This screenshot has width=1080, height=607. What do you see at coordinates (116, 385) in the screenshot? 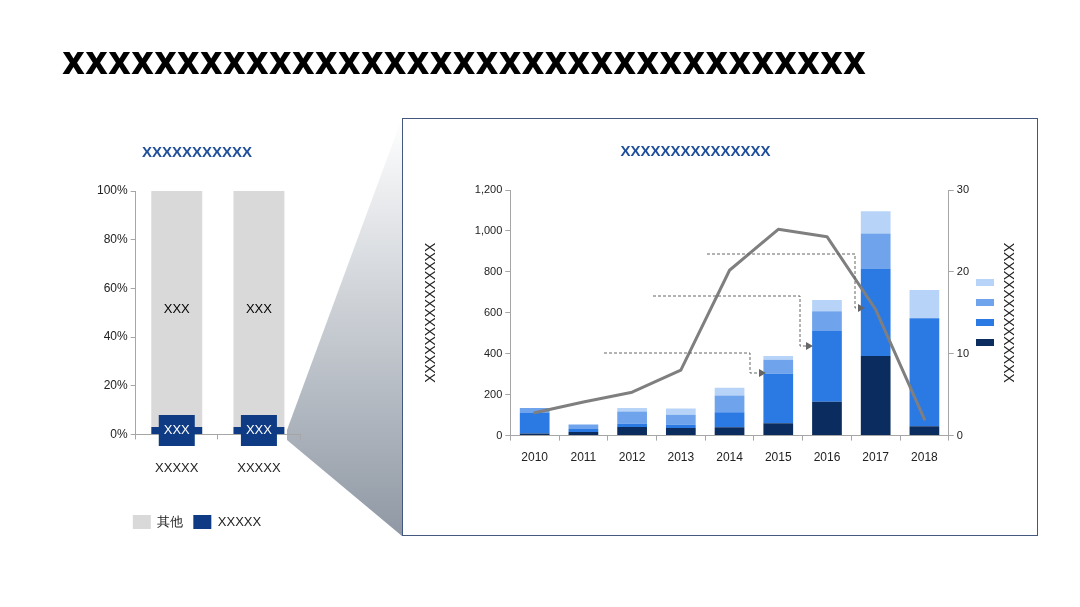
I see `y-tick-label: 20%` at bounding box center [116, 385].